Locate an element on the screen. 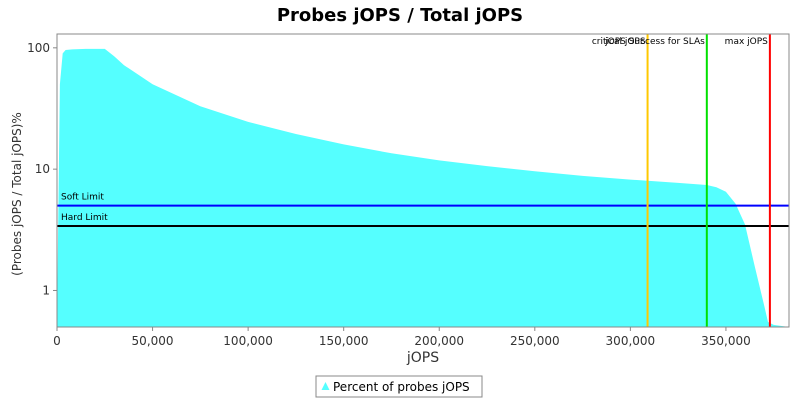 Image resolution: width=800 pixels, height=400 pixels. y-axis: 1 10 100 is located at coordinates (42, 169).